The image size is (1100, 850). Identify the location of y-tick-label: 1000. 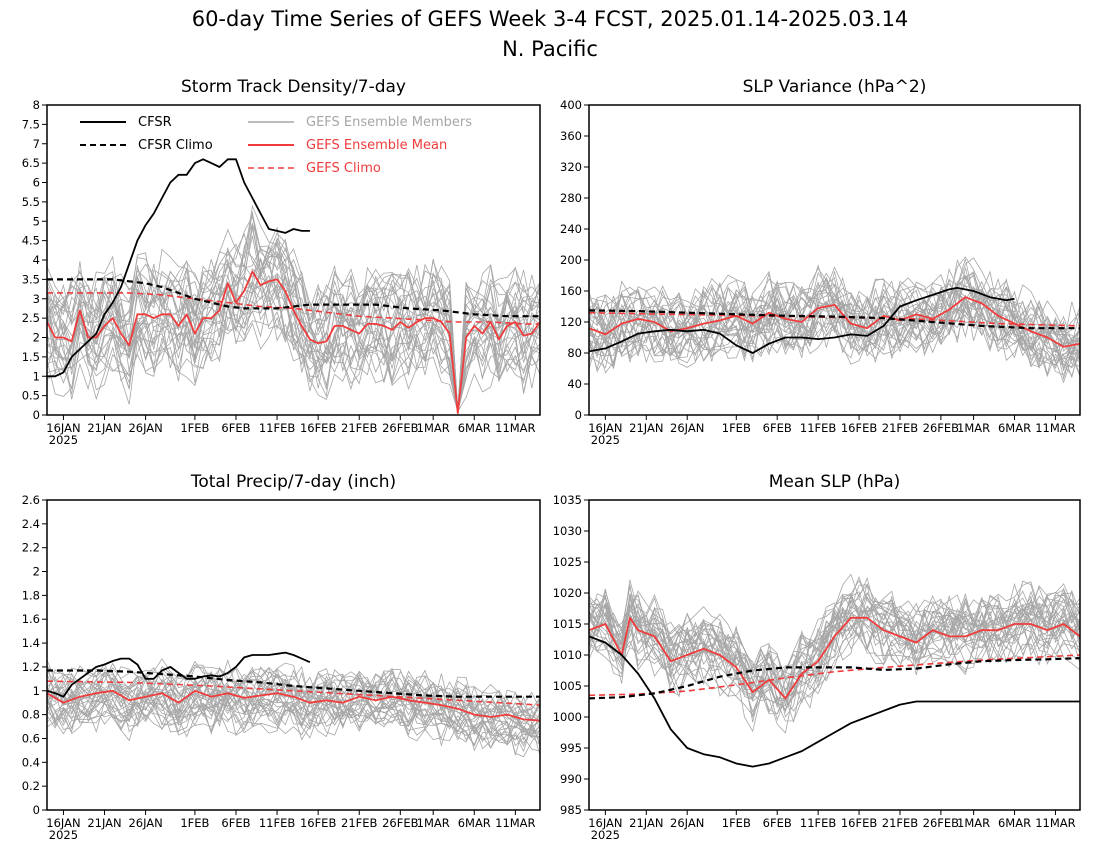
(567, 717).